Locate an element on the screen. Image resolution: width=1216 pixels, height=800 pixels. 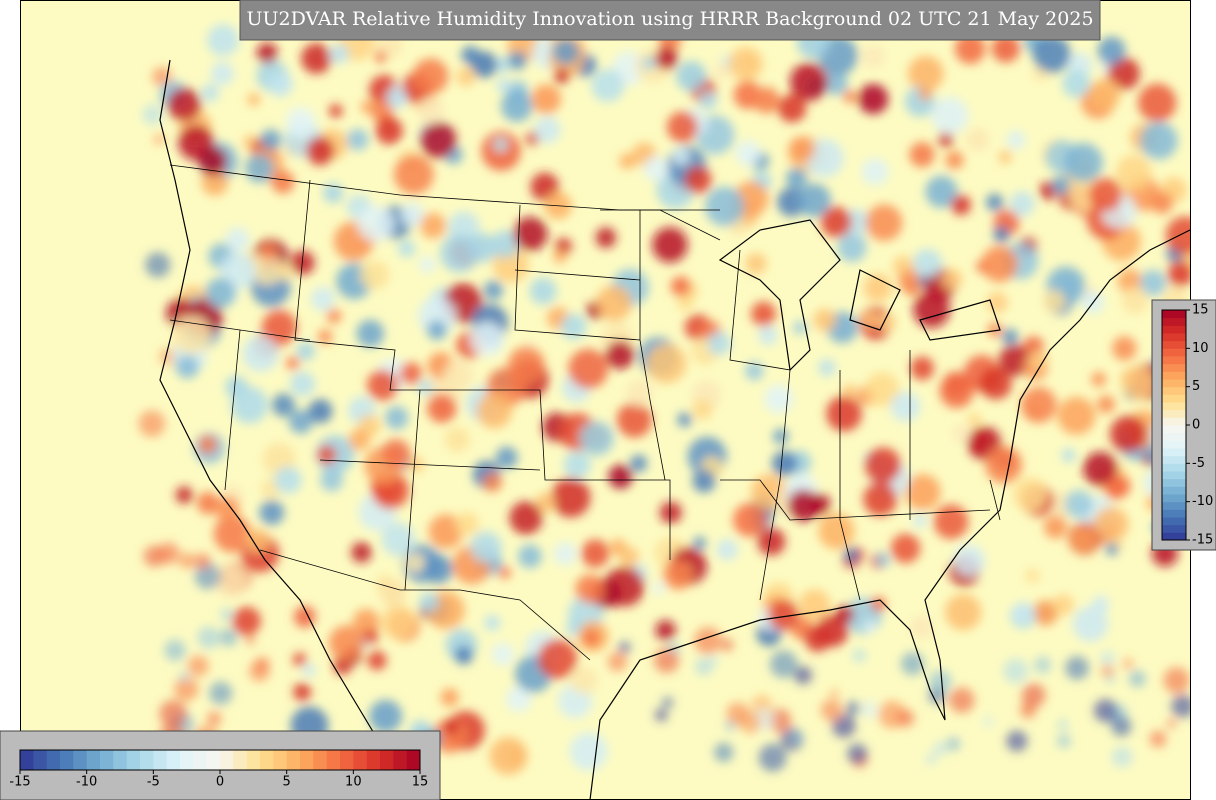
tick-label: -10 is located at coordinates (1202, 501).